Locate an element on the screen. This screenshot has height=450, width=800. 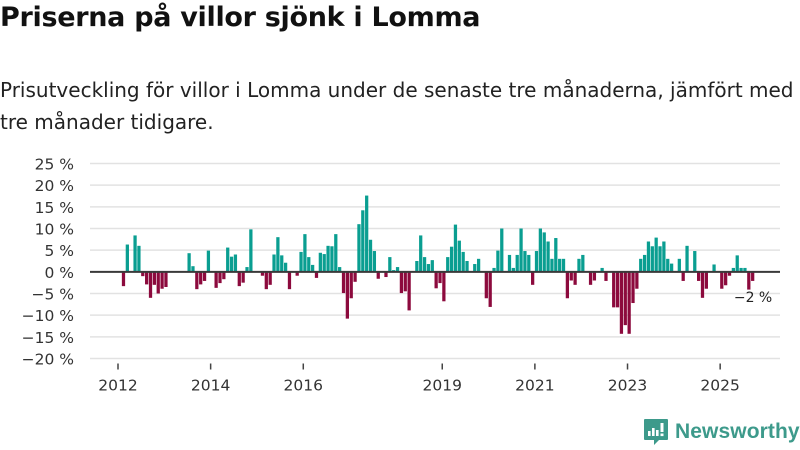
newsworthy-brand: Newsworthy is located at coordinates (721, 432).